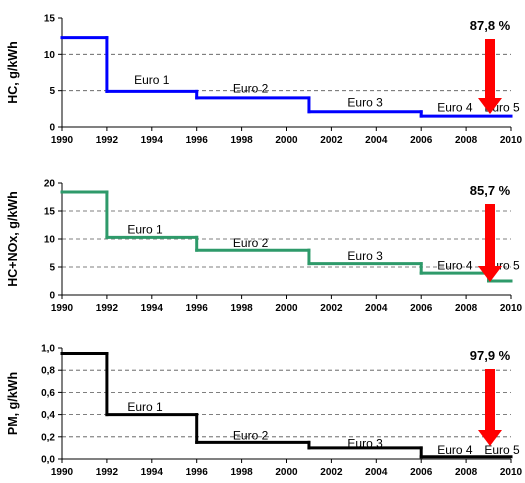 The width and height of the screenshot is (525, 483). Describe the element at coordinates (48, 393) in the screenshot. I see `y-tick-label: 0,6` at that location.